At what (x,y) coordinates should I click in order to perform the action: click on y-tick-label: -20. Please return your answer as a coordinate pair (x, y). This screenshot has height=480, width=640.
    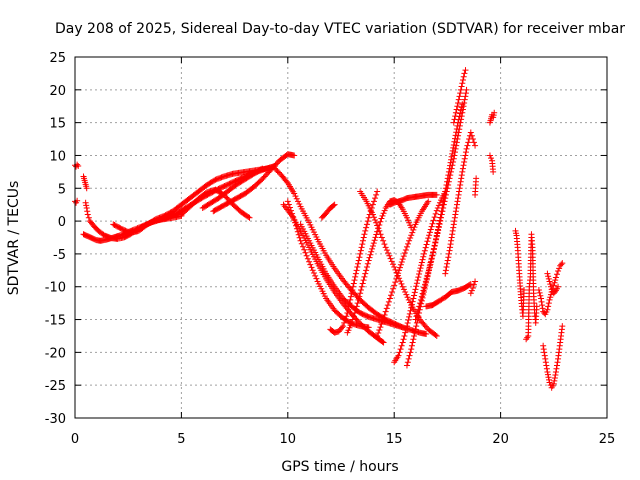
    Looking at the image, I should click on (55, 353).